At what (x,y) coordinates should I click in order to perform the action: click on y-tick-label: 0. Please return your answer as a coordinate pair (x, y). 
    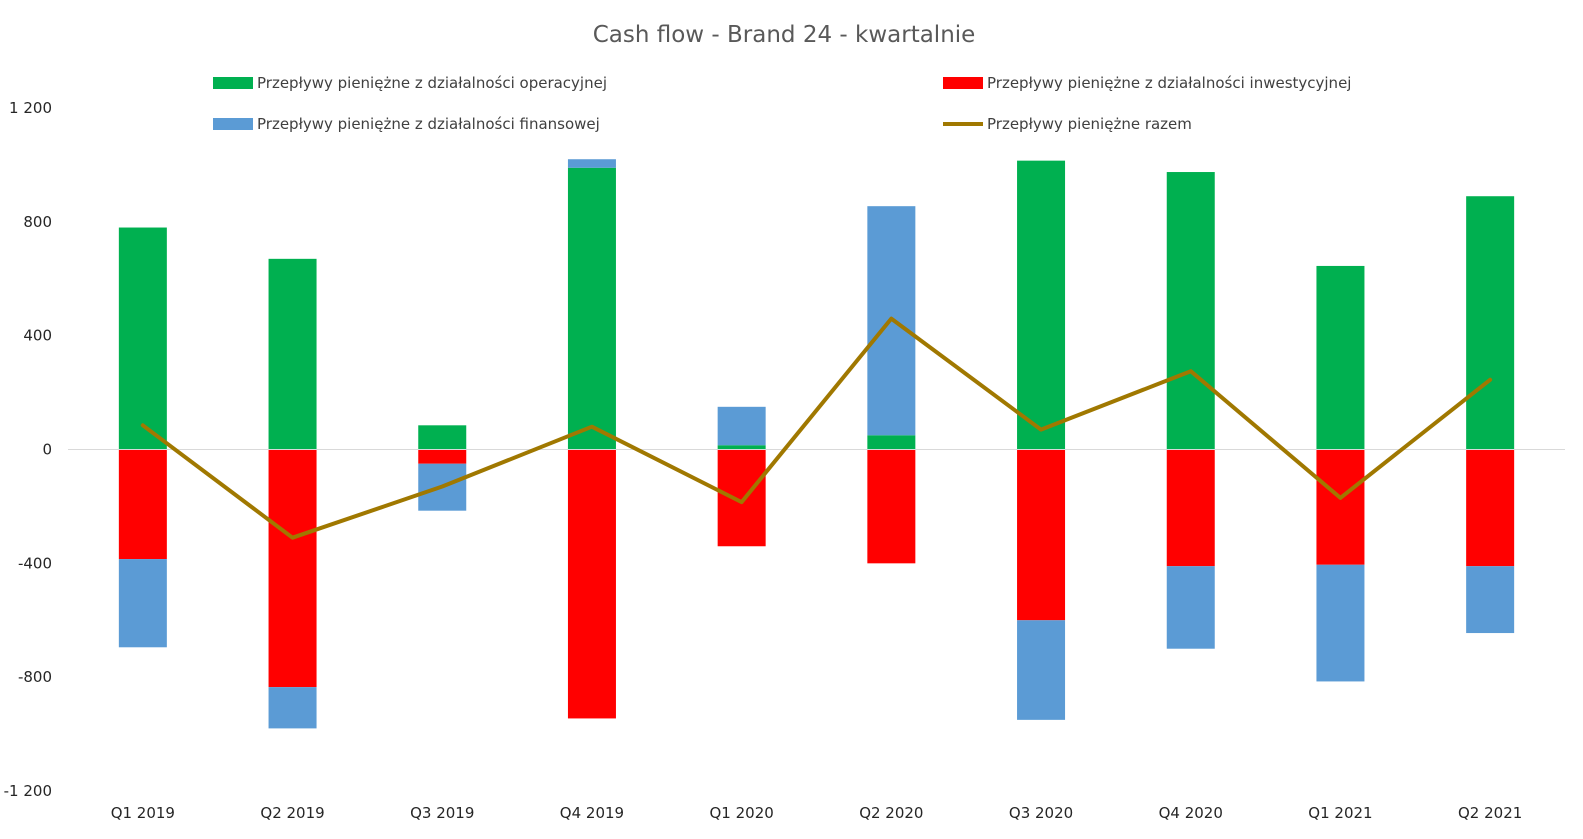
    Looking at the image, I should click on (47, 450).